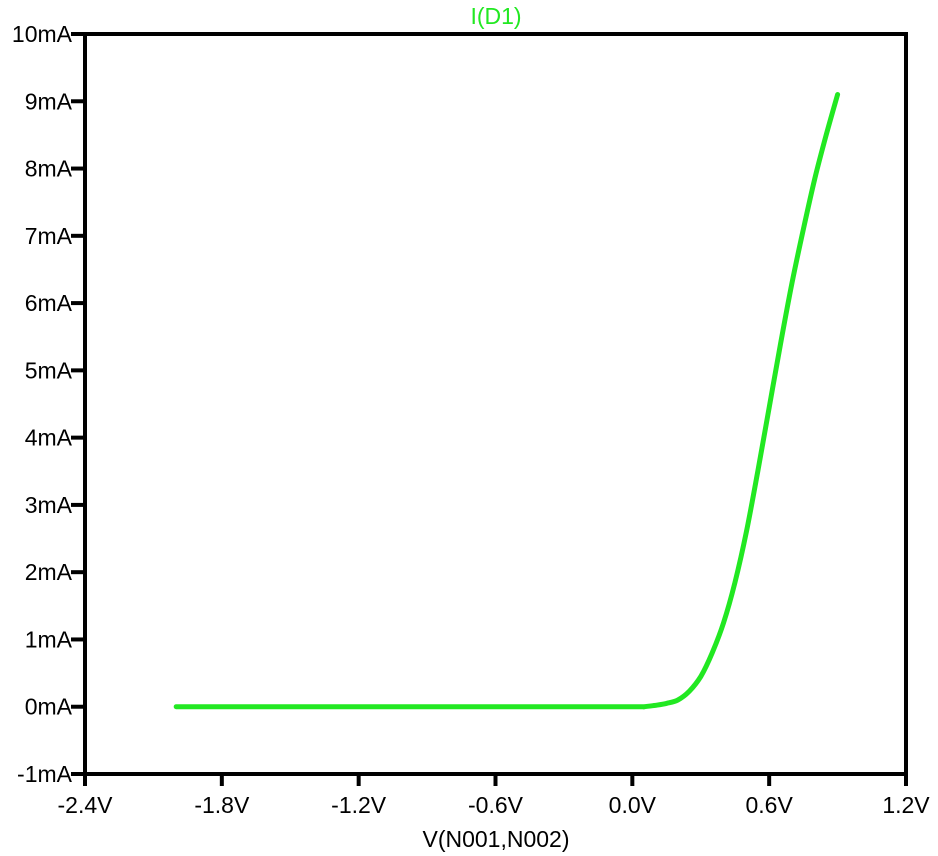  I want to click on y-tick-label: 2mA, so click(49, 572).